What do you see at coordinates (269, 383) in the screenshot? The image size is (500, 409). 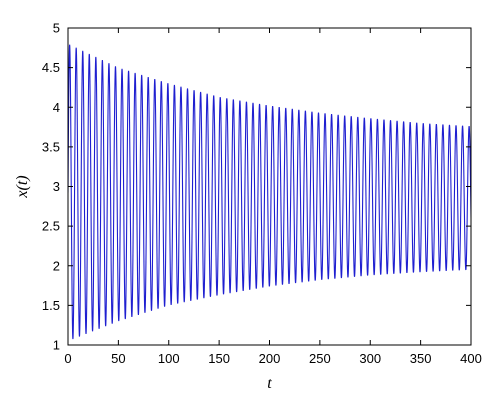 I see `x-axis-title: t` at bounding box center [269, 383].